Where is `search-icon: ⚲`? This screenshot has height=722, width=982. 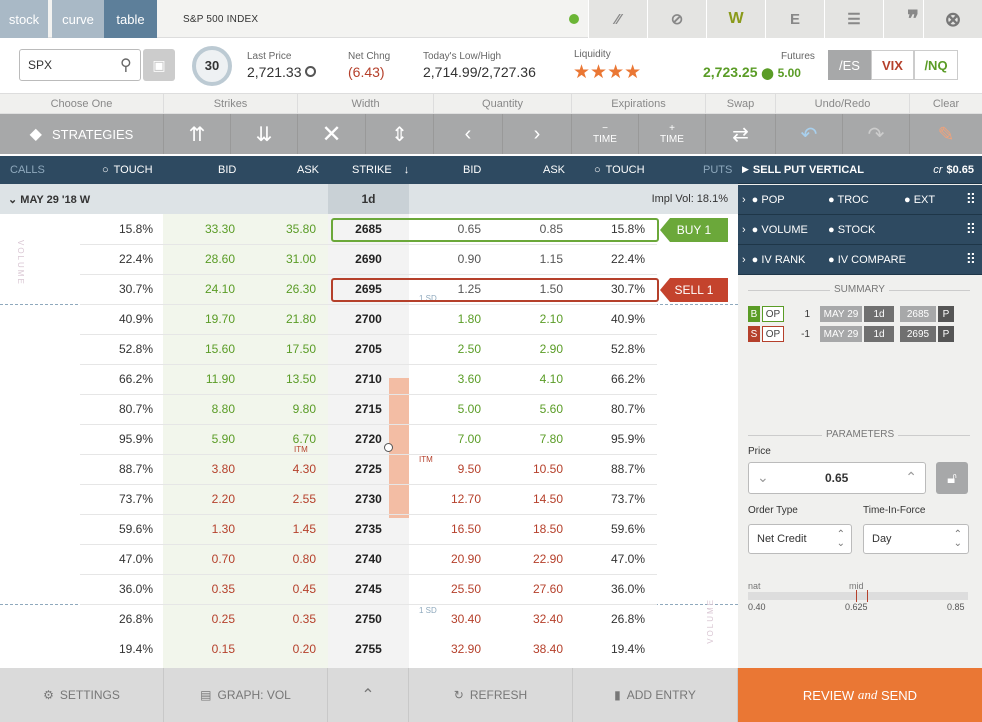 search-icon: ⚲ is located at coordinates (126, 65).